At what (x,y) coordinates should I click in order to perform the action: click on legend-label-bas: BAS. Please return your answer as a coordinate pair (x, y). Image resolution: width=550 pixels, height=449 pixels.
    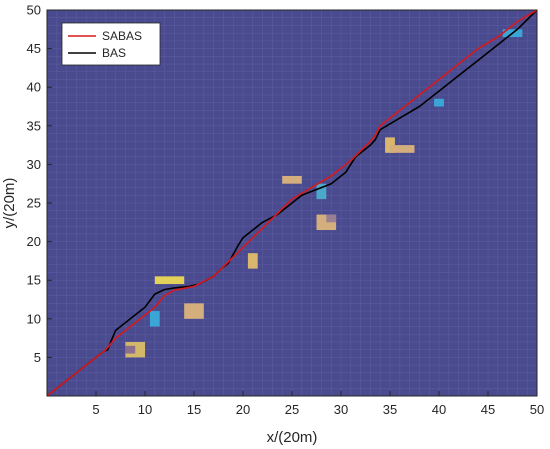
    Looking at the image, I should click on (114, 53).